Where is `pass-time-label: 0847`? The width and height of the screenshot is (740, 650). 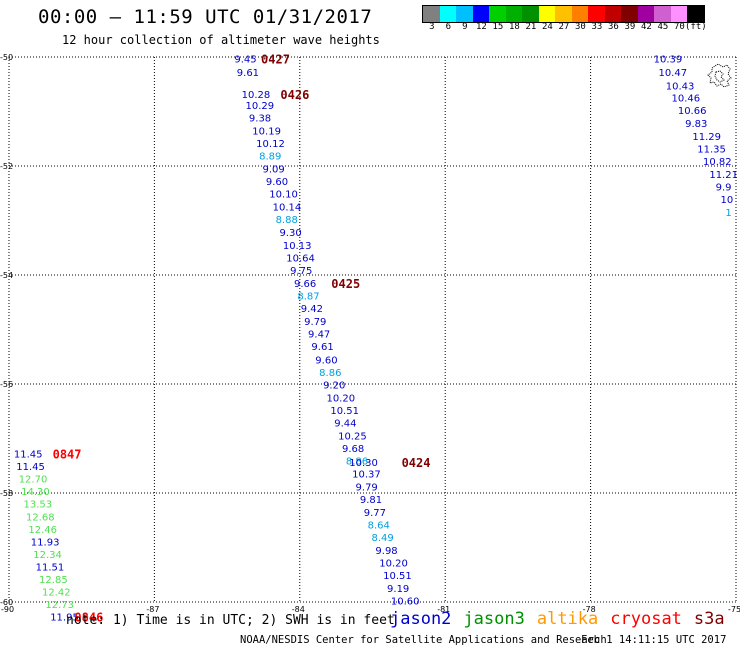
pass-time-label: 0847 is located at coordinates (67, 455).